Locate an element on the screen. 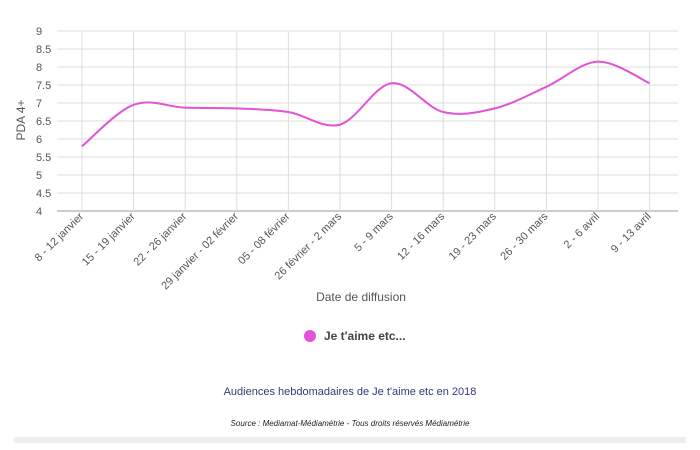 The width and height of the screenshot is (700, 450). x-tick-label: 2 - 6 avril is located at coordinates (582, 231).